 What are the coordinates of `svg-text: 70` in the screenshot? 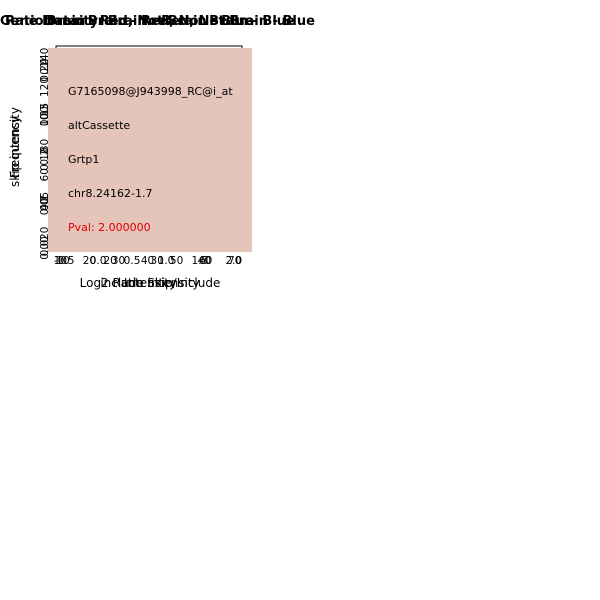 It's located at (234, 261).